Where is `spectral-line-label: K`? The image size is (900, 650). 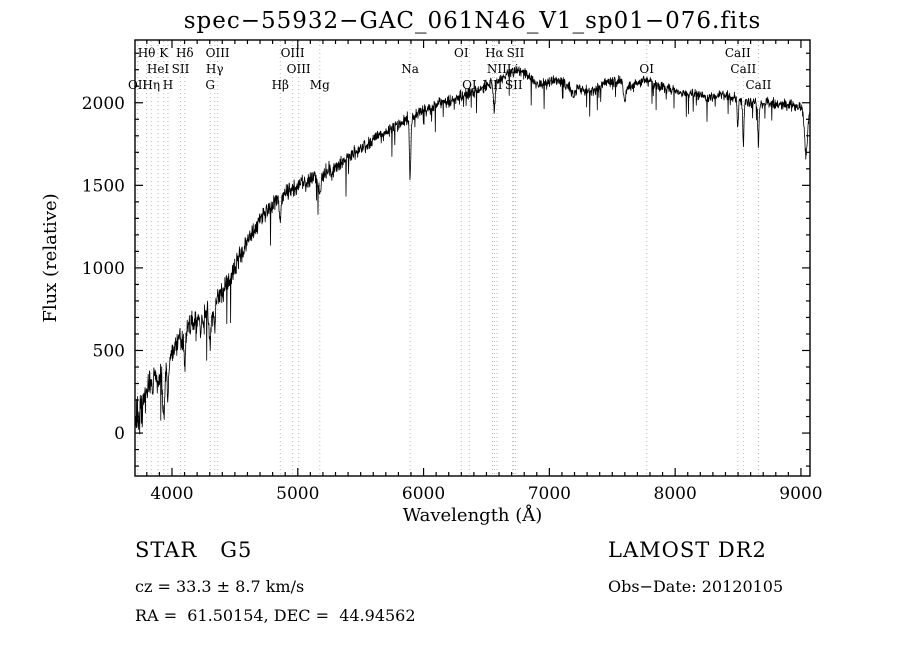
spectral-line-label: K is located at coordinates (164, 53).